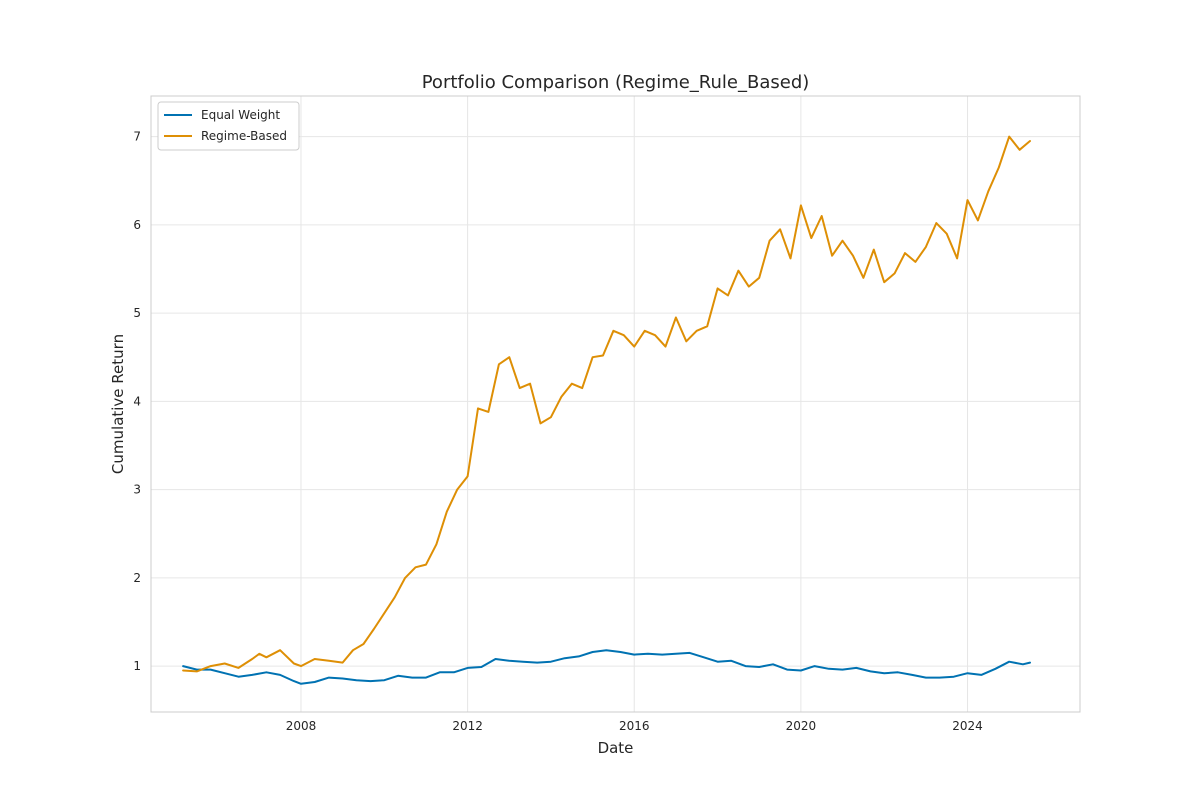  Describe the element at coordinates (137, 313) in the screenshot. I see `y-tick-label: 5` at that location.